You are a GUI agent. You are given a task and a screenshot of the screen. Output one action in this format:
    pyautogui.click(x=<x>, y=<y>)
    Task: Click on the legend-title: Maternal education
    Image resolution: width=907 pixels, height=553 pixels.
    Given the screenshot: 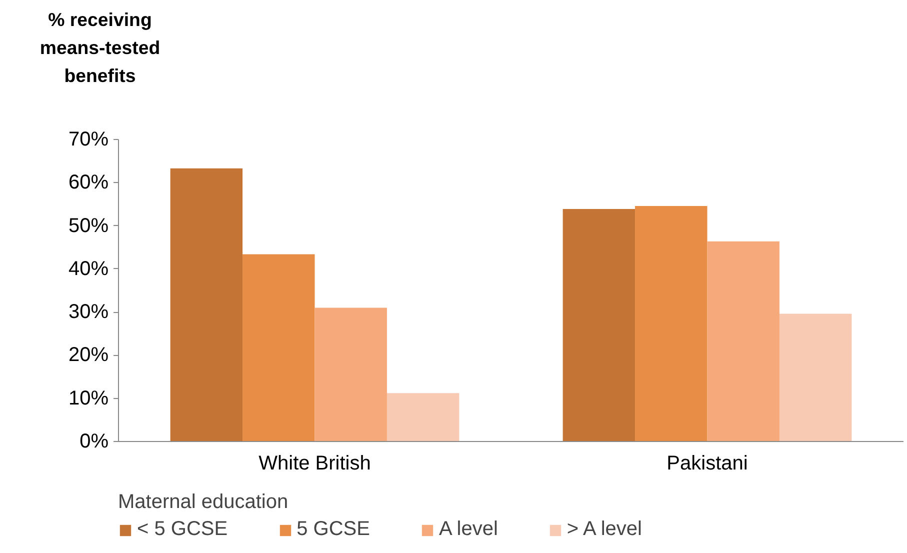 What is the action you would take?
    pyautogui.click(x=204, y=502)
    